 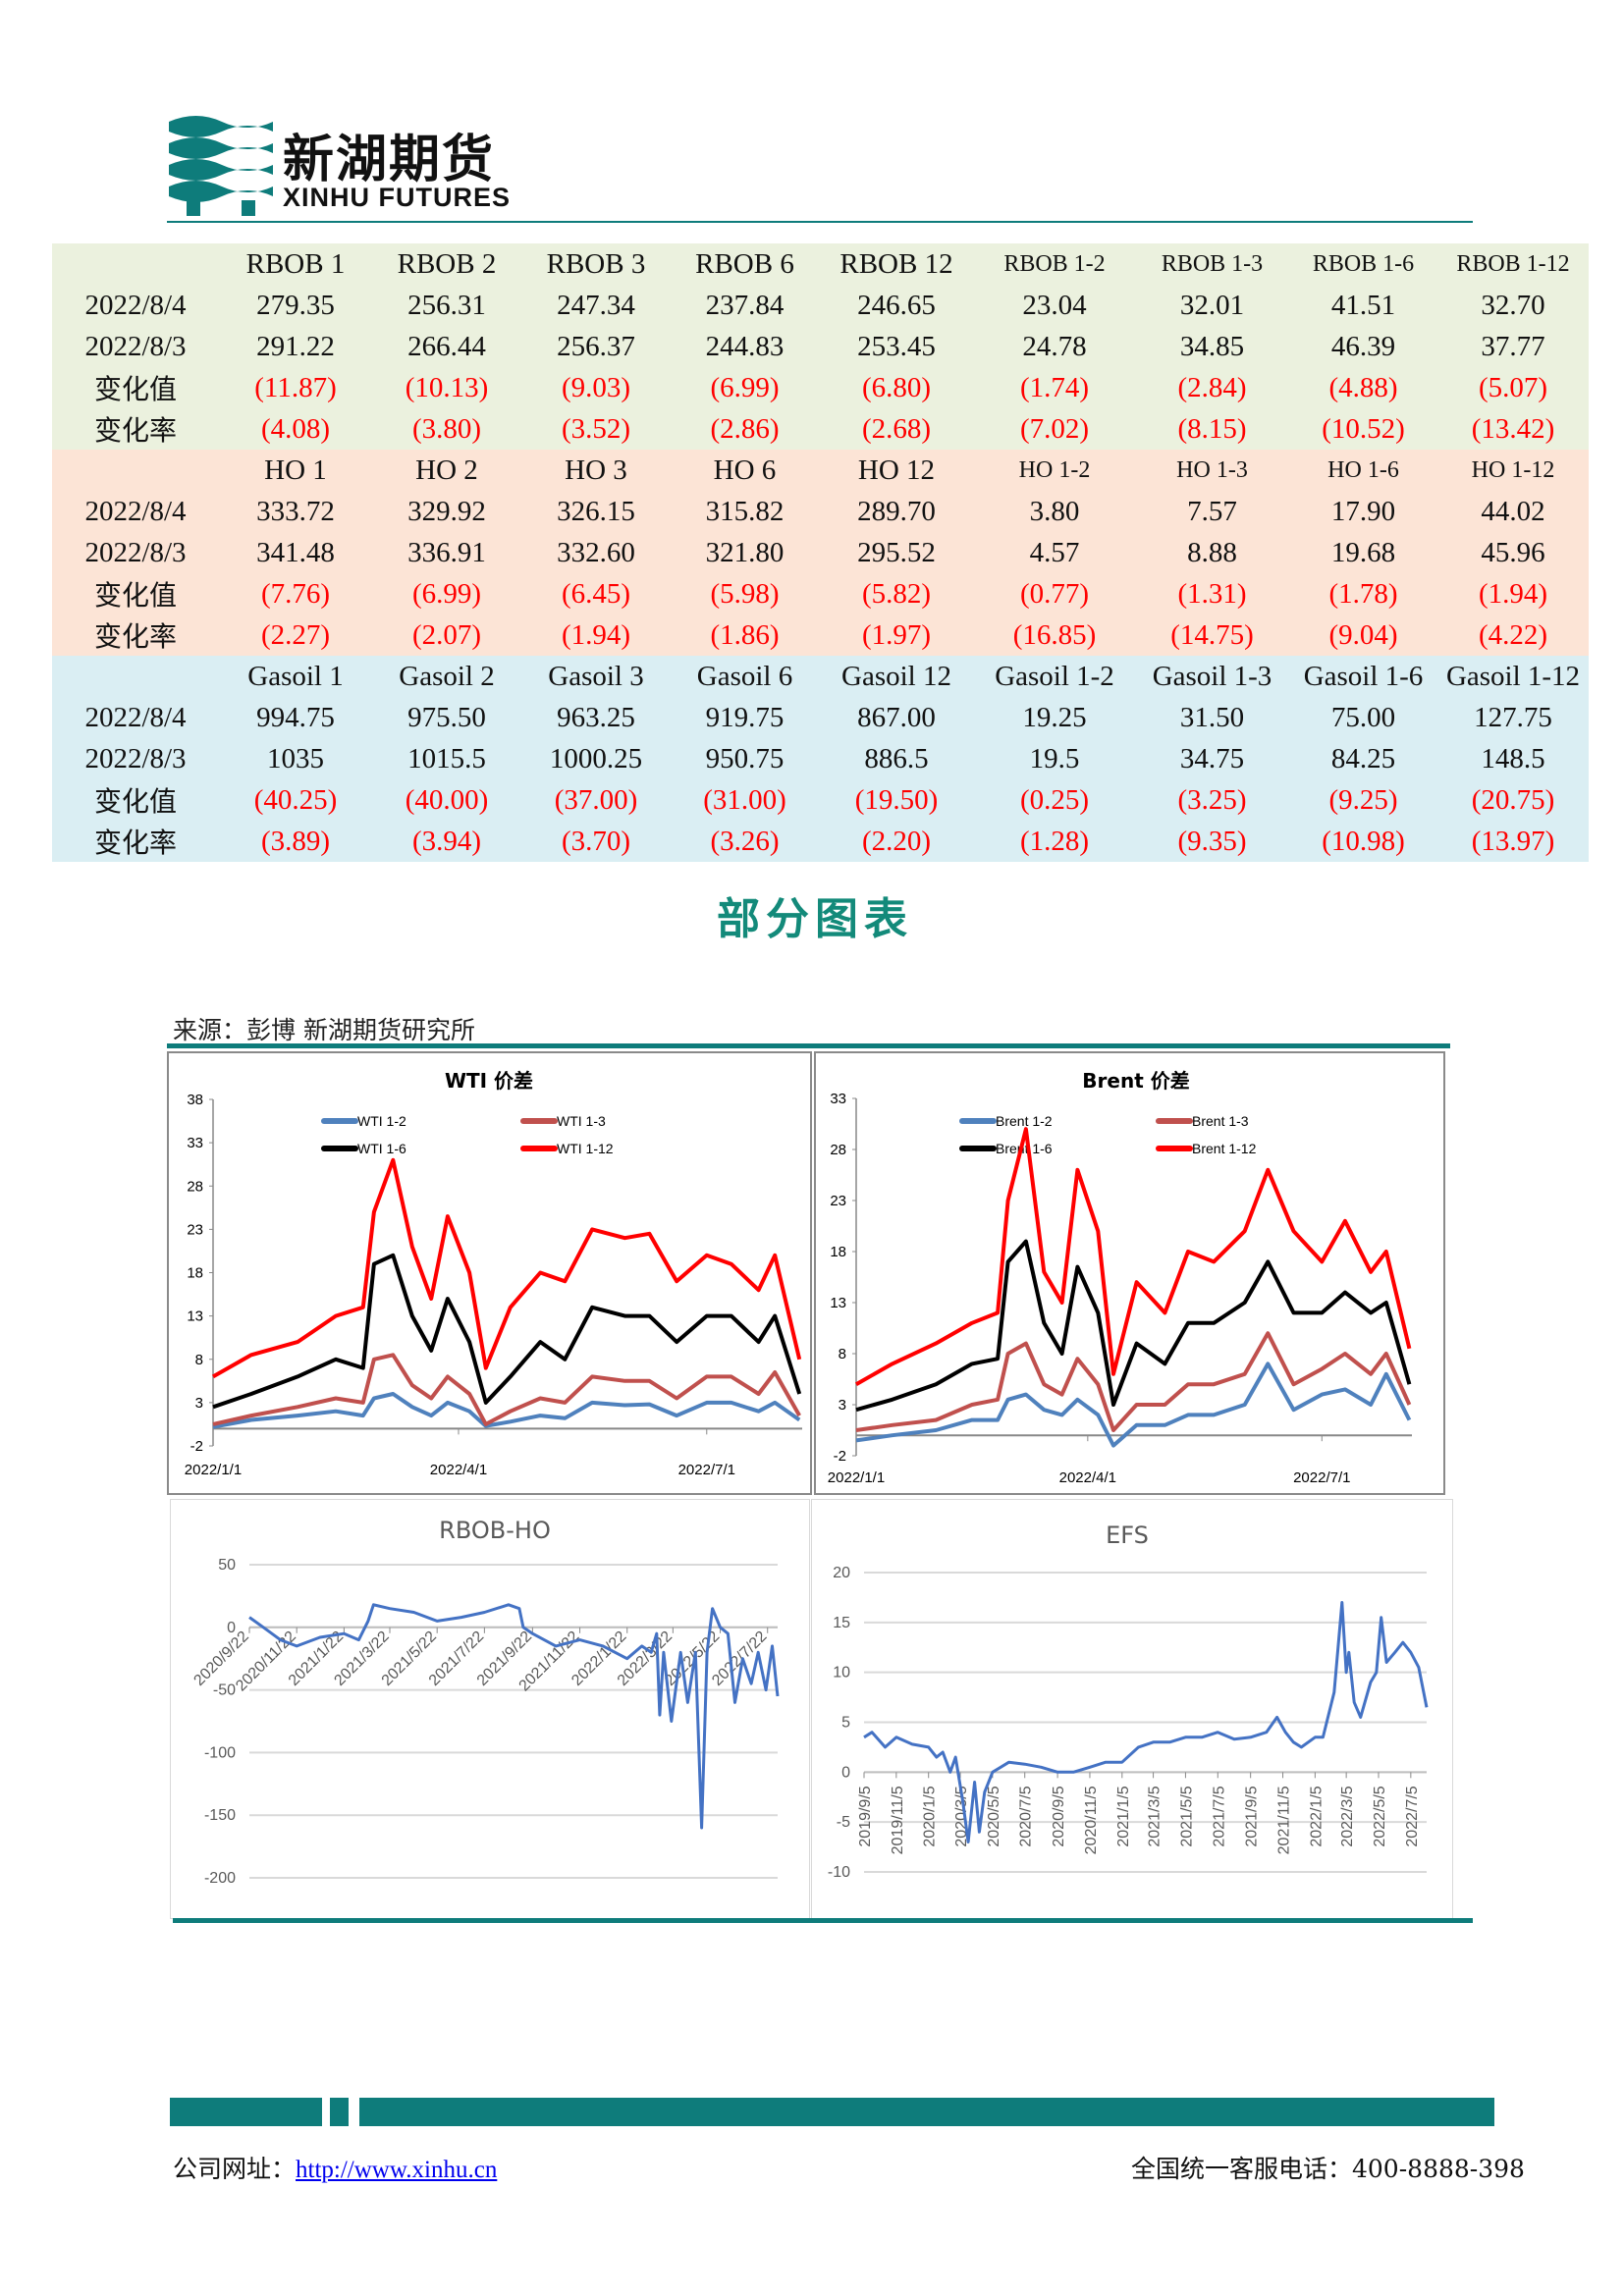 What do you see at coordinates (596, 263) in the screenshot?
I see `column-header: RBOB 3` at bounding box center [596, 263].